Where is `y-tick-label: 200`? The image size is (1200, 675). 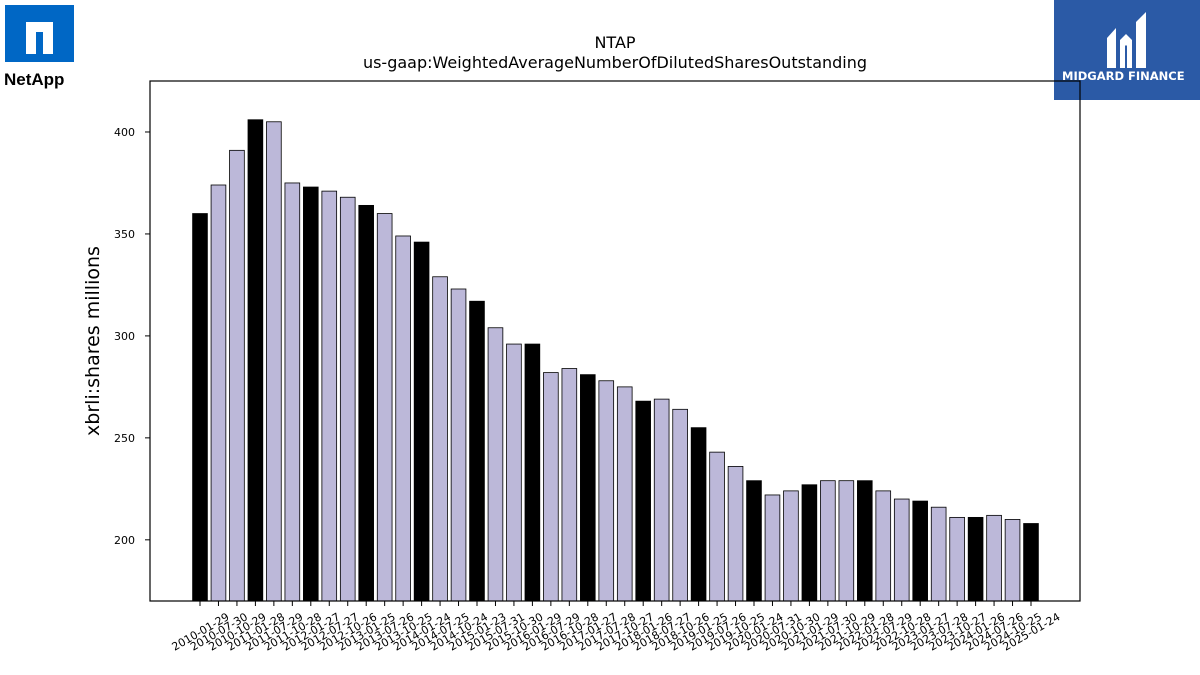 y-tick-label: 200 is located at coordinates (124, 540).